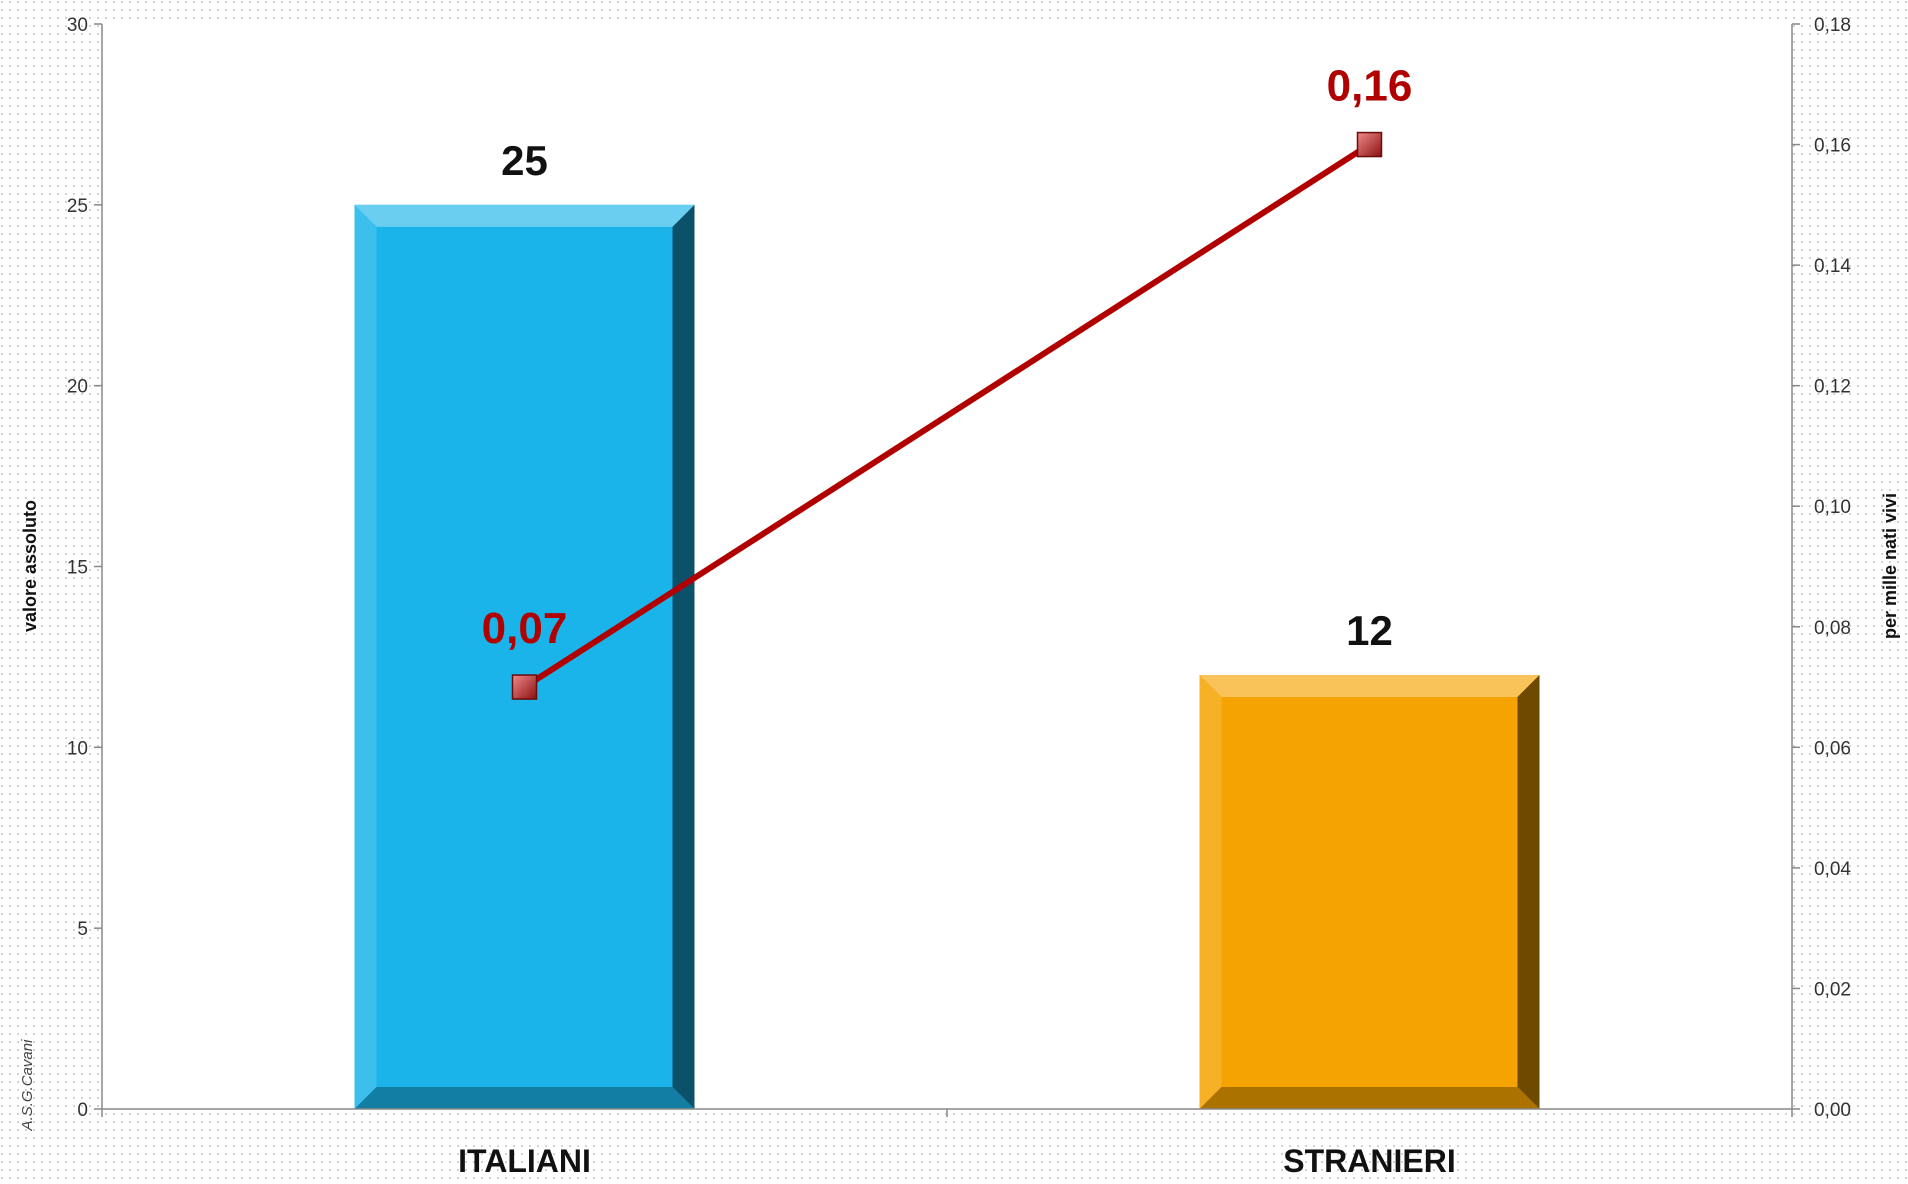  Describe the element at coordinates (1369, 630) in the screenshot. I see `bar-value-label: 12` at that location.